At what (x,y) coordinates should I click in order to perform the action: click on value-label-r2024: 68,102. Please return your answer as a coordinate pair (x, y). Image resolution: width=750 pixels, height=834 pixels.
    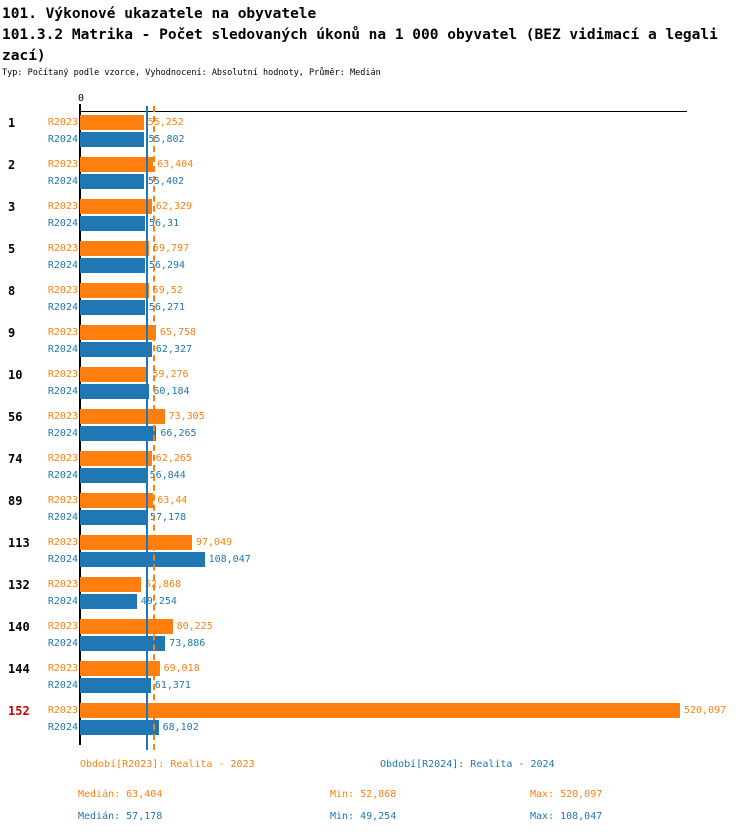
    Looking at the image, I should click on (180, 727).